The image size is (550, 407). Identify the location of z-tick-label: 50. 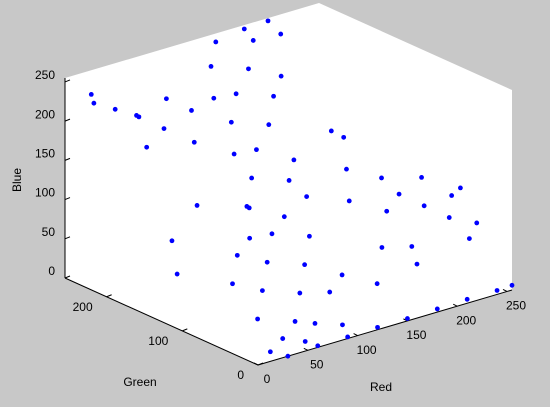
(49, 232).